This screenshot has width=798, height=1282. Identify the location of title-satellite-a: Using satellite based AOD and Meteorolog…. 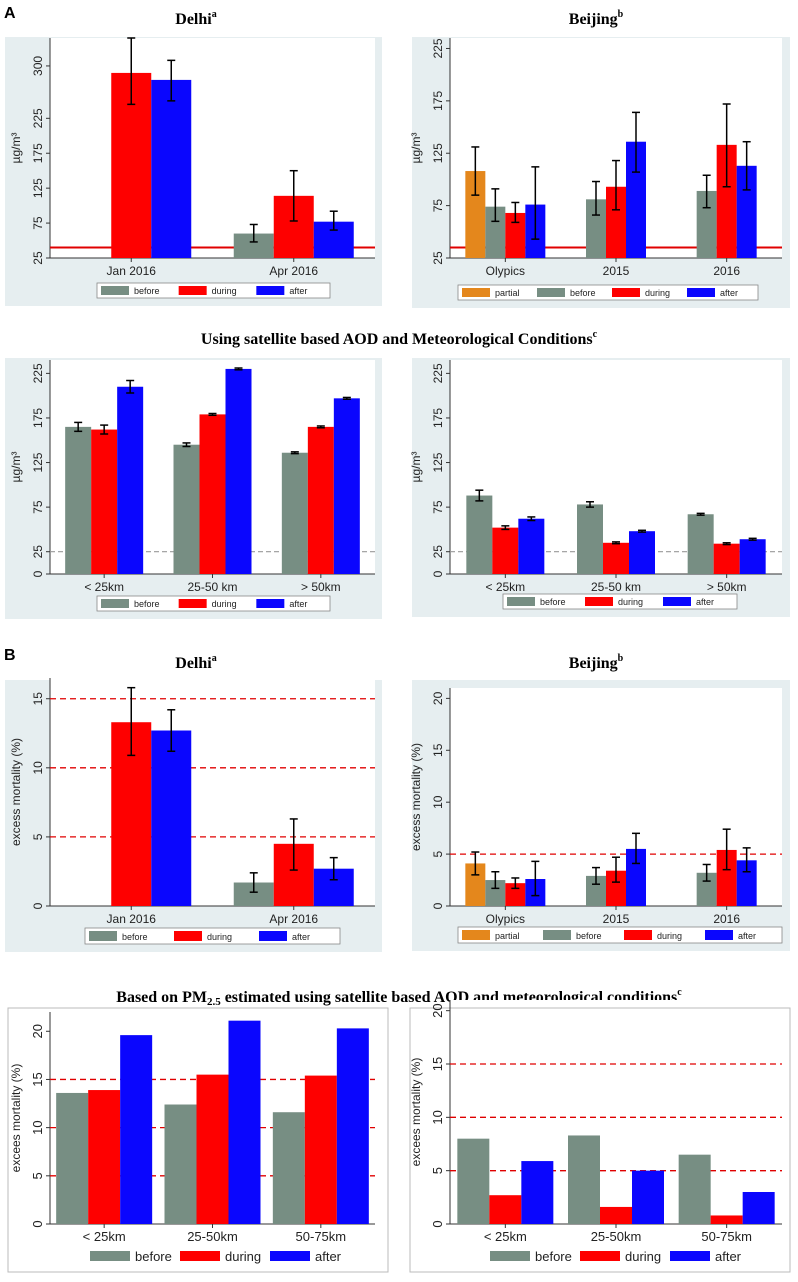
(399, 338).